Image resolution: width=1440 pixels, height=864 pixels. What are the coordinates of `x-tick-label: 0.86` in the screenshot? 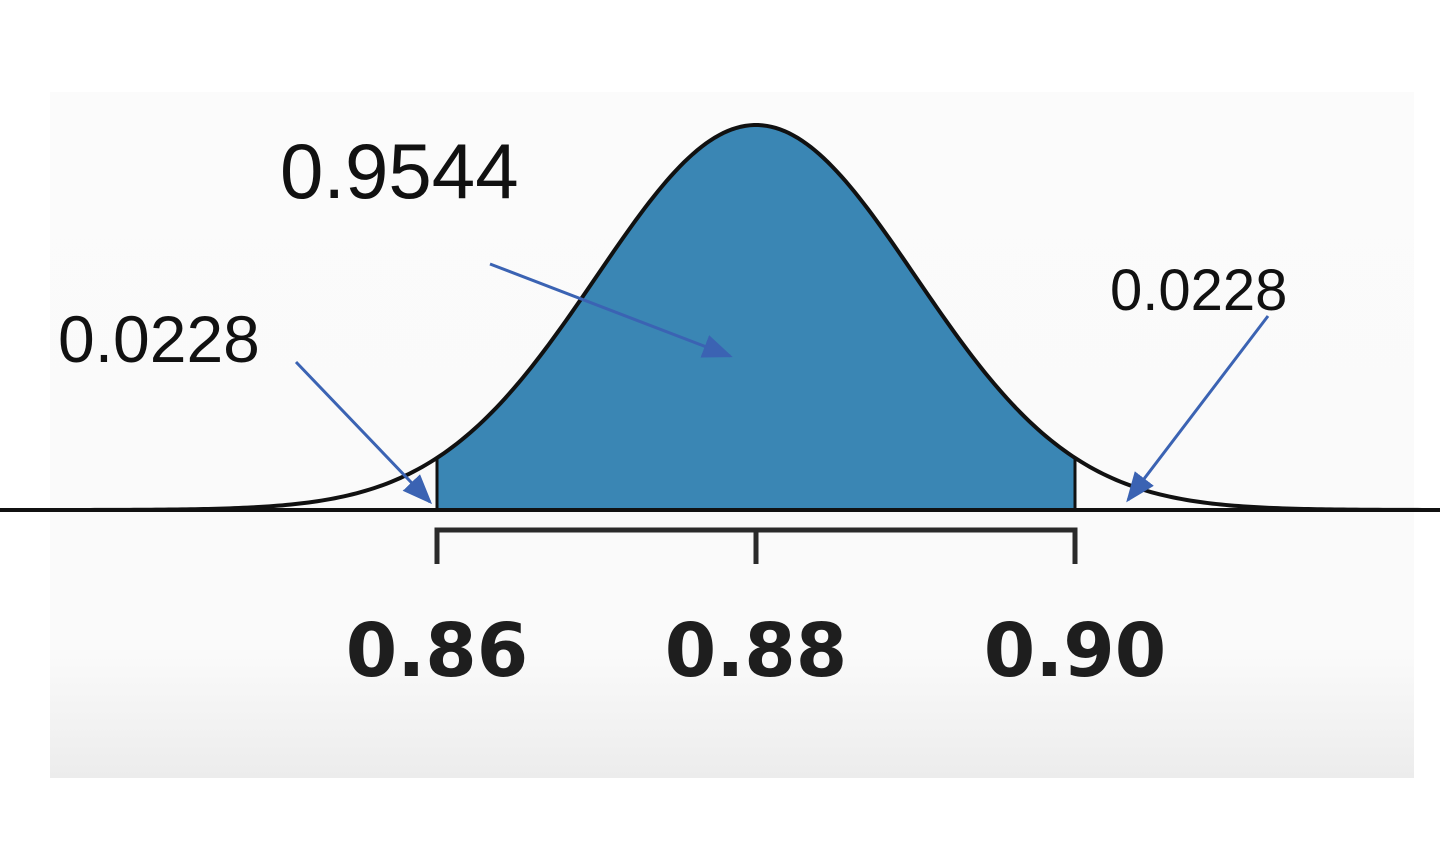 It's located at (437, 651).